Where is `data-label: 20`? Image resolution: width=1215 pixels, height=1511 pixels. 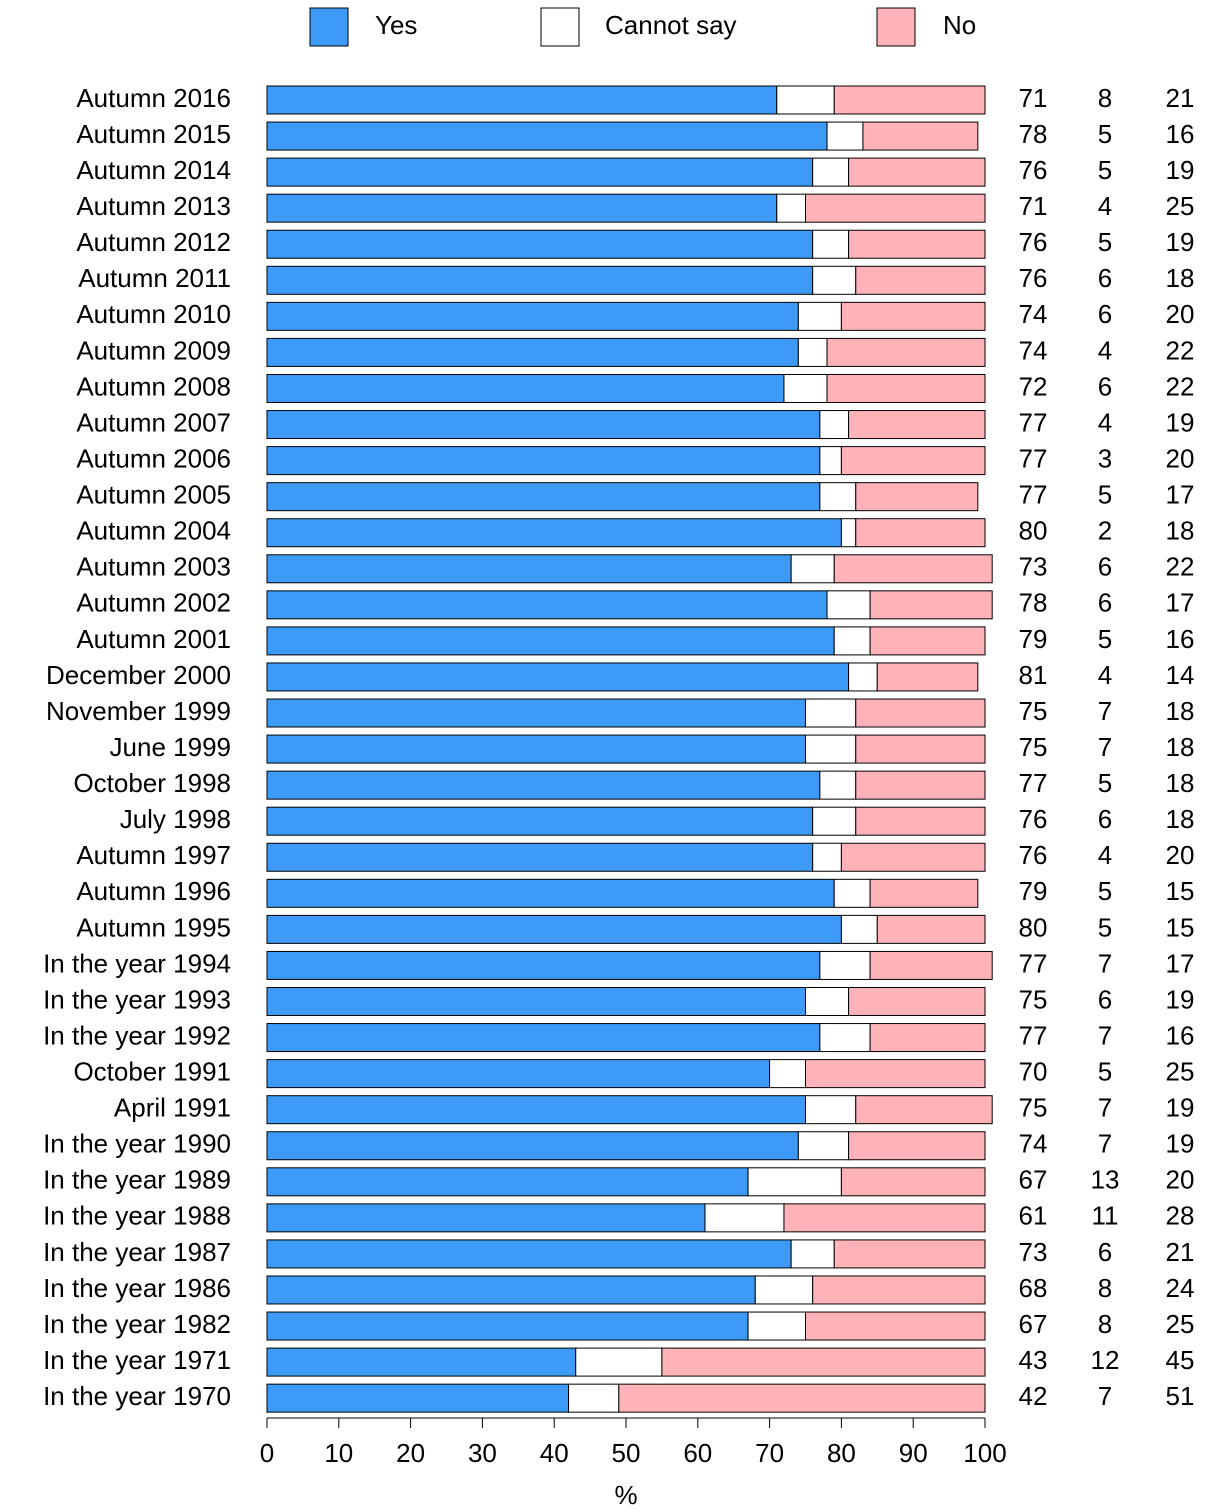
data-label: 20 is located at coordinates (1180, 314).